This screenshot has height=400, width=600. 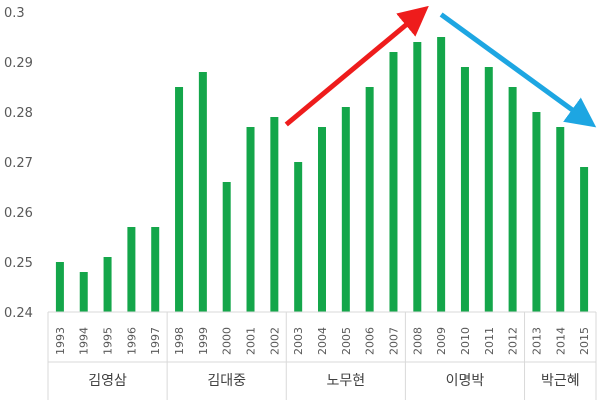 I want to click on x-tick-label: 2000, so click(x=227, y=341).